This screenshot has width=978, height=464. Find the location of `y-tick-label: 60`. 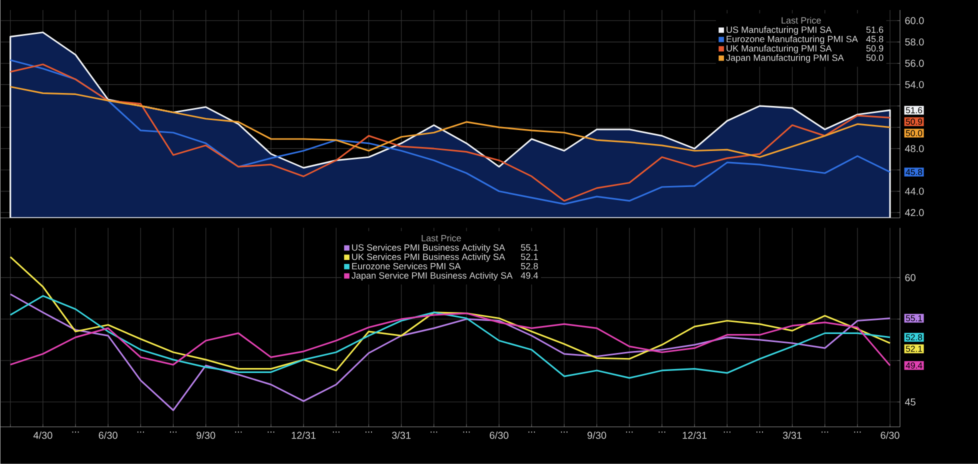

y-tick-label: 60 is located at coordinates (910, 278).